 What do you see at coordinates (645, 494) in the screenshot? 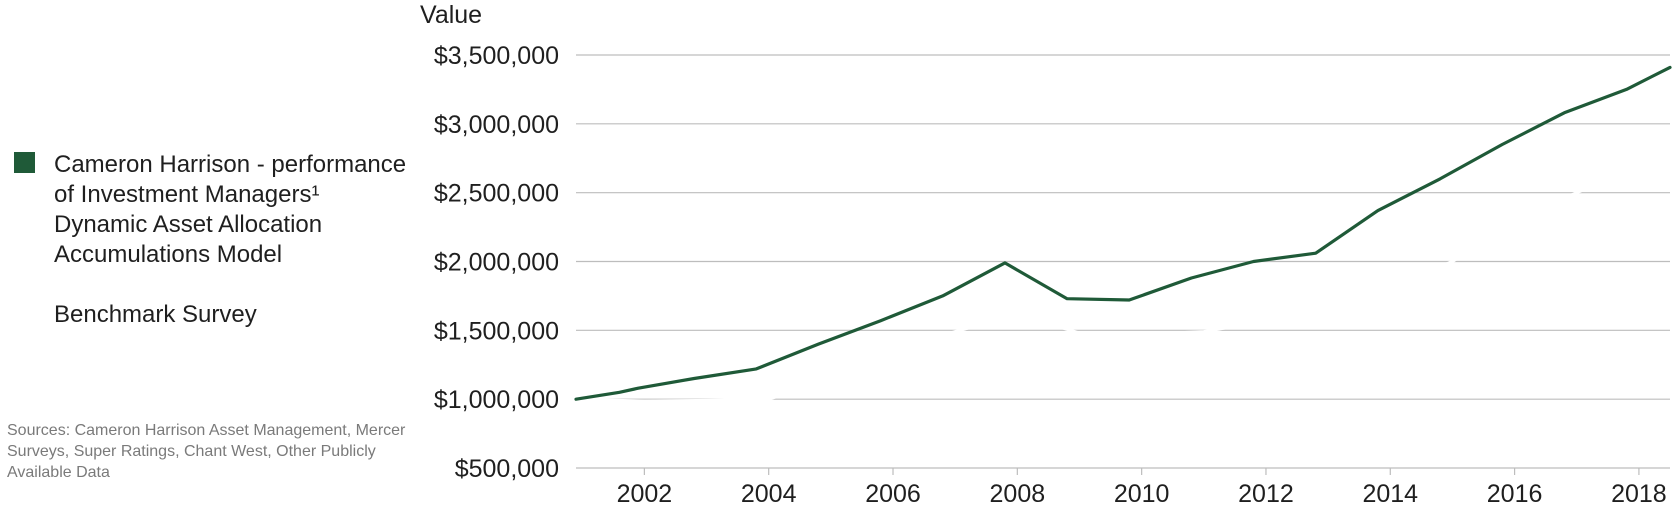
I see `x-tick-label: 2002` at bounding box center [645, 494].